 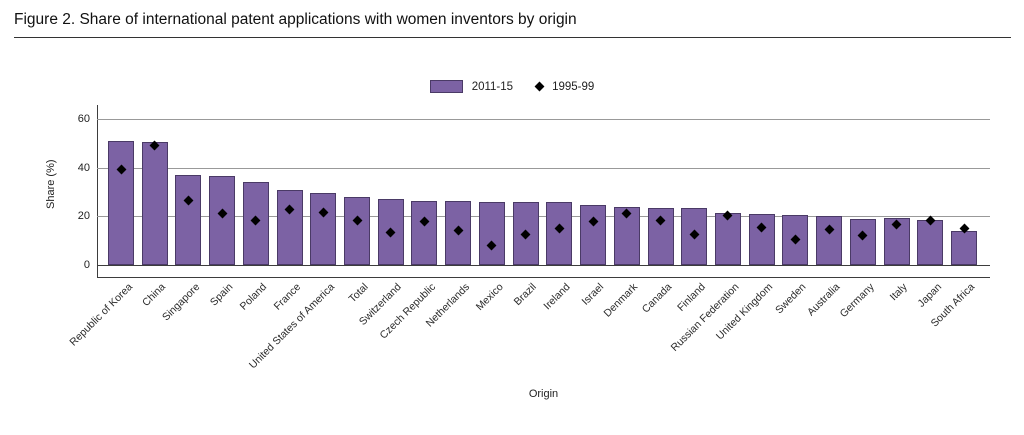 I want to click on legend-dot-label: 1995-99, so click(x=573, y=86).